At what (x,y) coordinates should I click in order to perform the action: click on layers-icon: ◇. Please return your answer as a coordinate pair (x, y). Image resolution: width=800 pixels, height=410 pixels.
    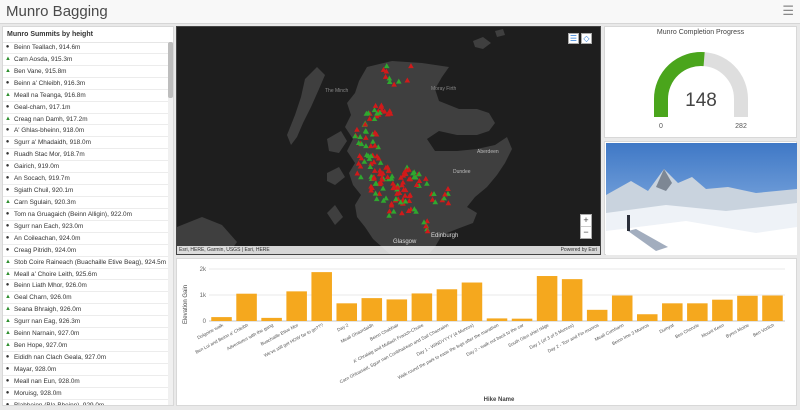
    Looking at the image, I should click on (586, 38).